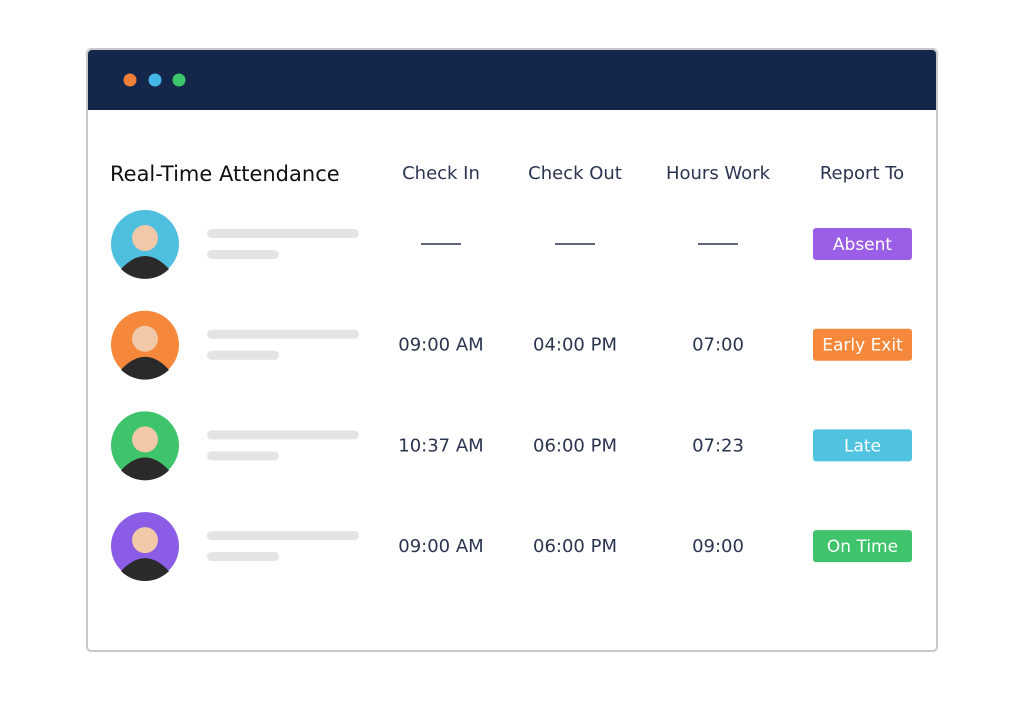  What do you see at coordinates (718, 445) in the screenshot?
I see `cell-hours: 07:23` at bounding box center [718, 445].